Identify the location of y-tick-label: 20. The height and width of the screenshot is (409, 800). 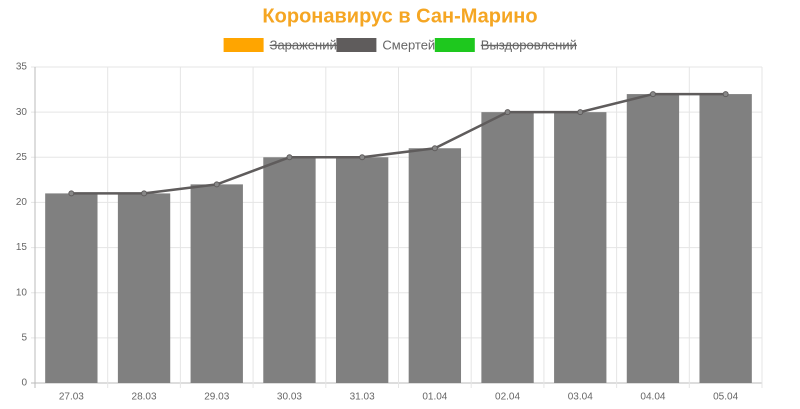
(22, 202).